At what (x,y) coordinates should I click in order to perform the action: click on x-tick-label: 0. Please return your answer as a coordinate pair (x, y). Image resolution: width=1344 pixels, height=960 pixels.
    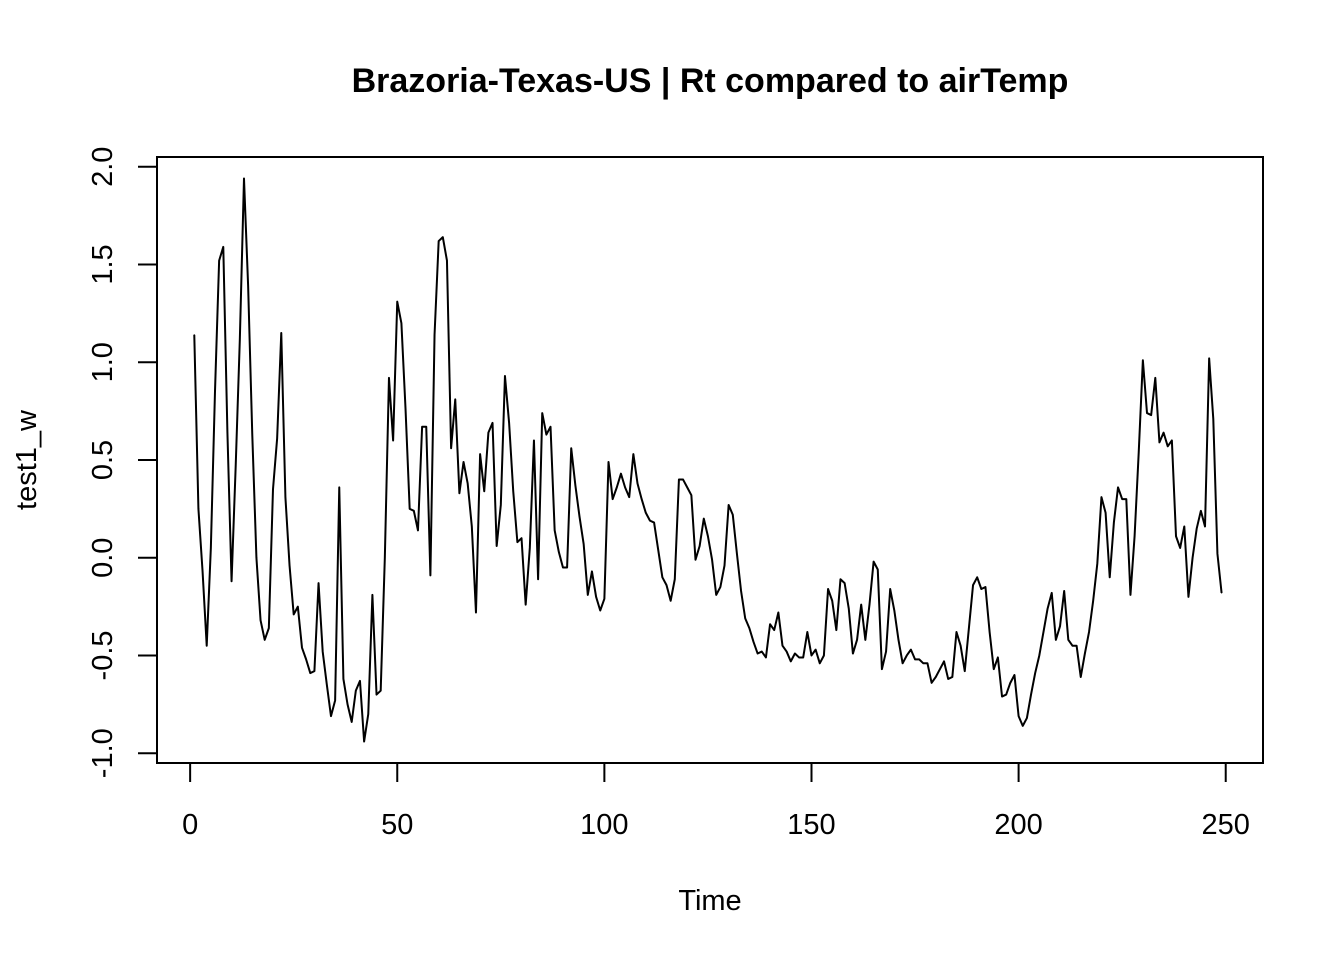
    Looking at the image, I should click on (190, 825).